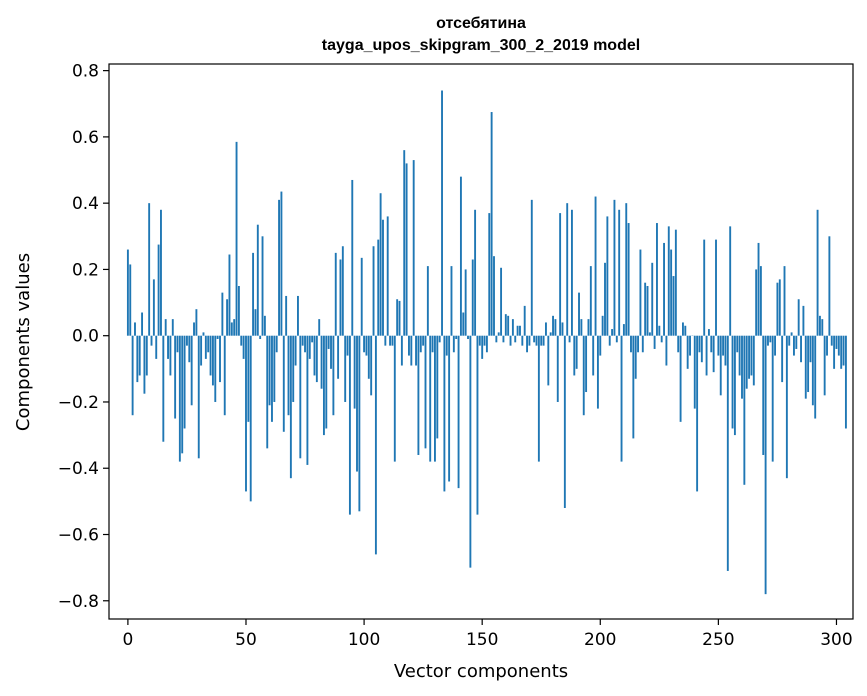 The width and height of the screenshot is (867, 696). Describe the element at coordinates (718, 640) in the screenshot. I see `x-tick-label: 250` at that location.